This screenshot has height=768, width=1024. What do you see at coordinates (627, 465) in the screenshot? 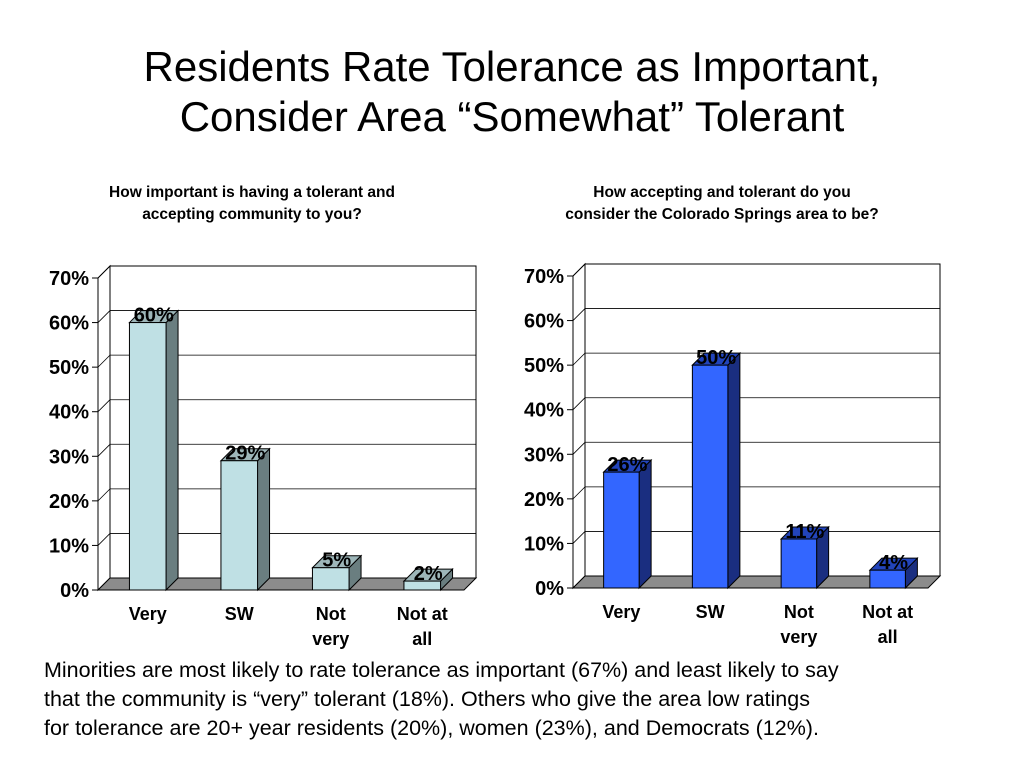
I see `data-label: 26%` at bounding box center [627, 465].